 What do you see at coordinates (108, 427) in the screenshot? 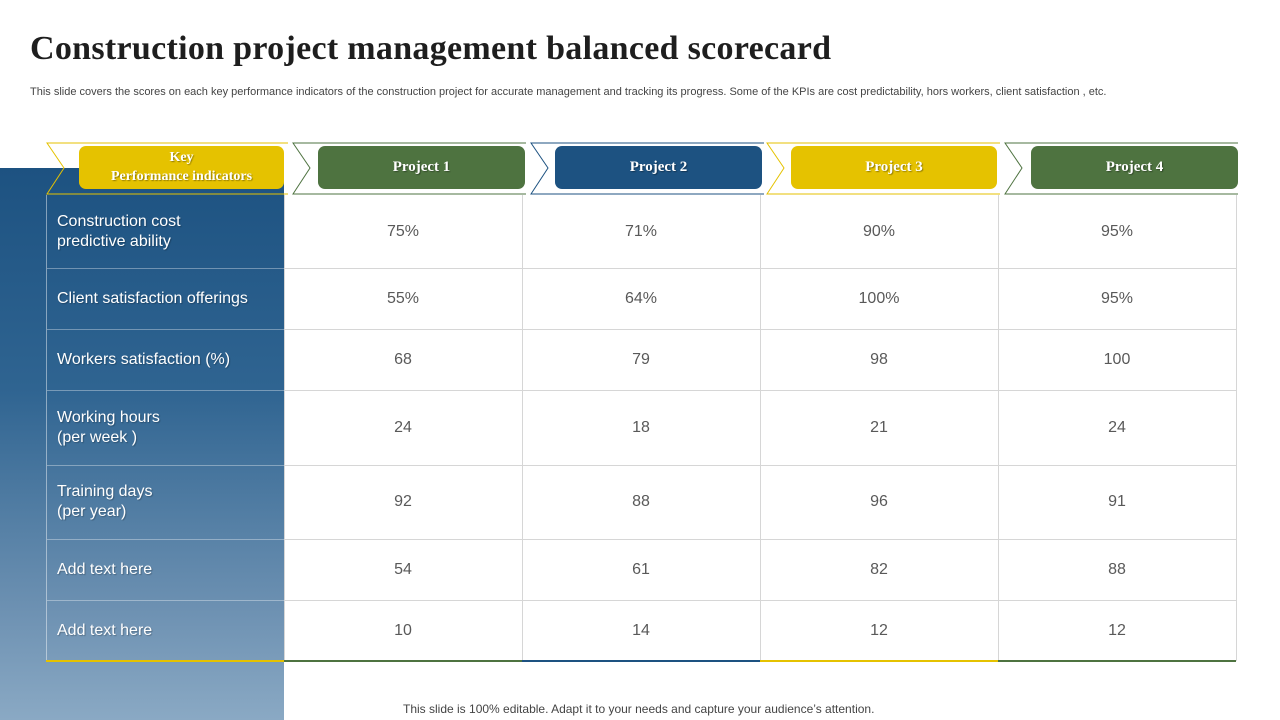
I see `kpi-label: Working hours (per week )` at bounding box center [108, 427].